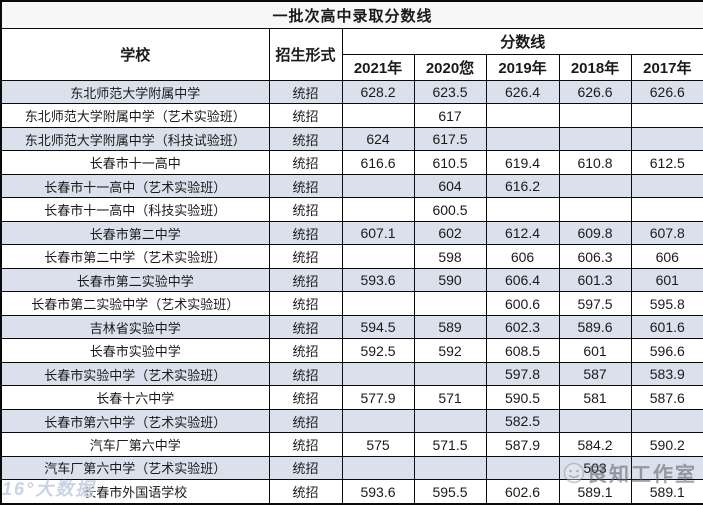 The image size is (703, 505). What do you see at coordinates (450, 139) in the screenshot?
I see `score-cell: 617.5` at bounding box center [450, 139].